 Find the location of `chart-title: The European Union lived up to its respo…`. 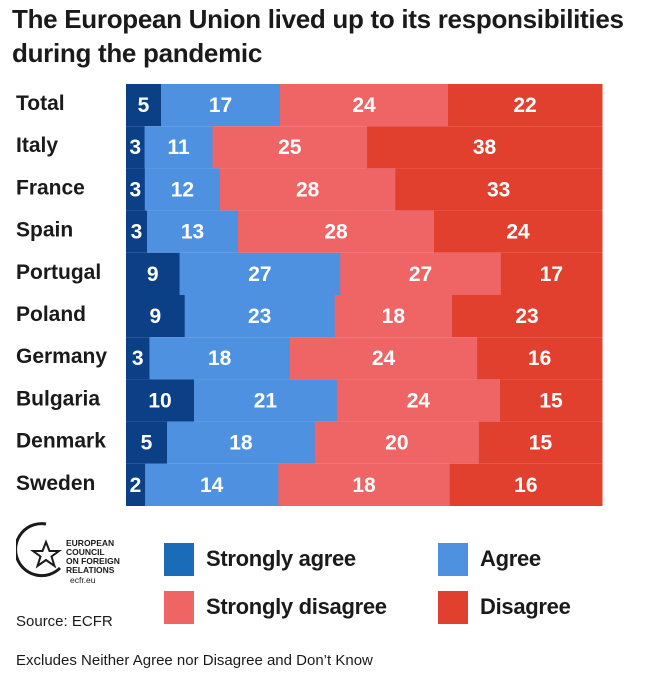

chart-title: The European Union lived up to its respo… is located at coordinates (318, 36).